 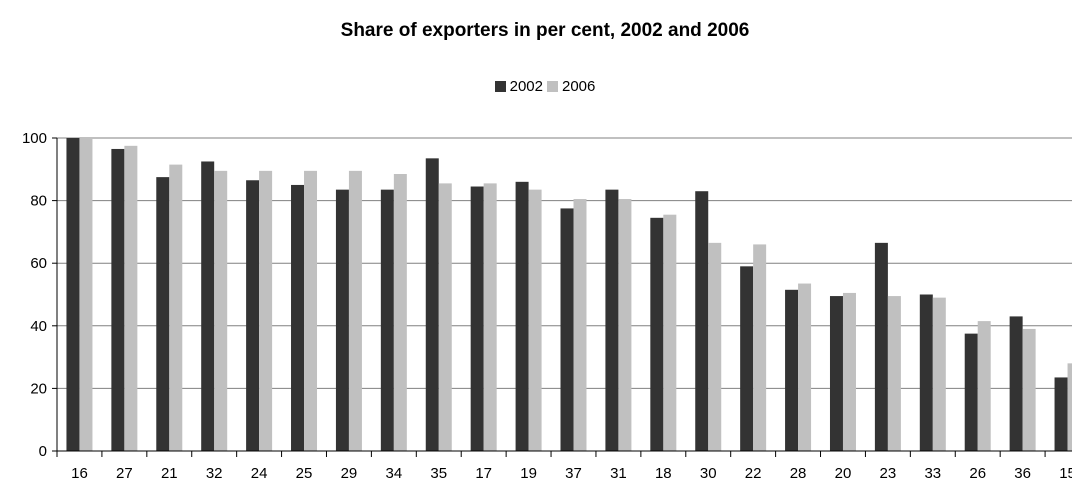 I want to click on x-tick-label-17: 17, so click(x=483, y=473).